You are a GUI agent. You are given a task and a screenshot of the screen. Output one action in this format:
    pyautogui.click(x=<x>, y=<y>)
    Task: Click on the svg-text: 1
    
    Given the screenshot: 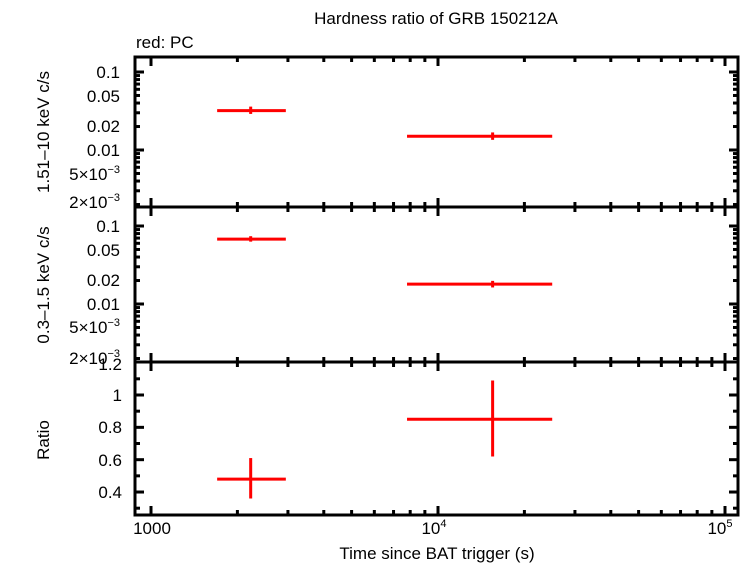 What is the action you would take?
    pyautogui.click(x=117, y=395)
    